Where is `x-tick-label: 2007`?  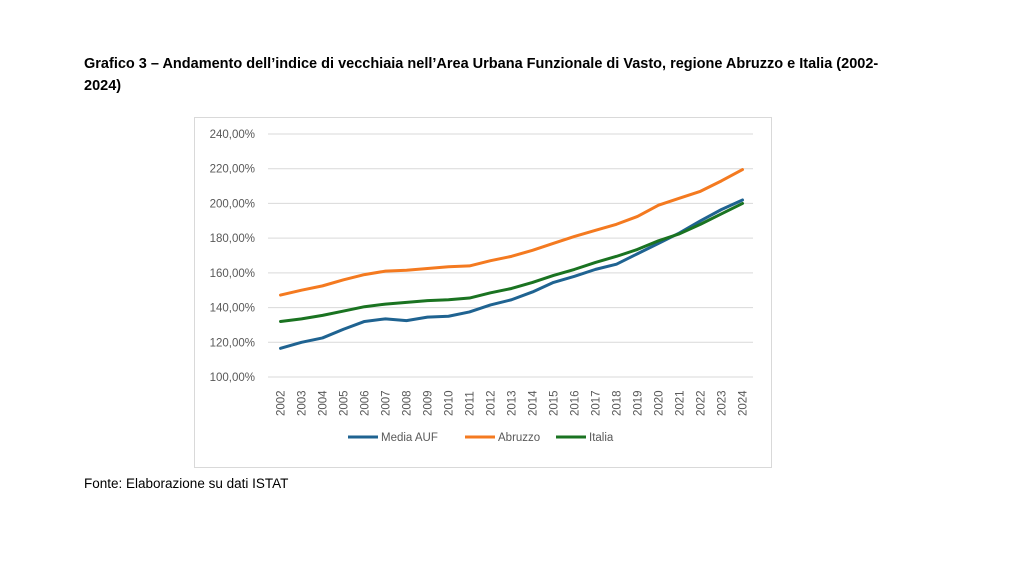
x-tick-label: 2007 is located at coordinates (387, 403).